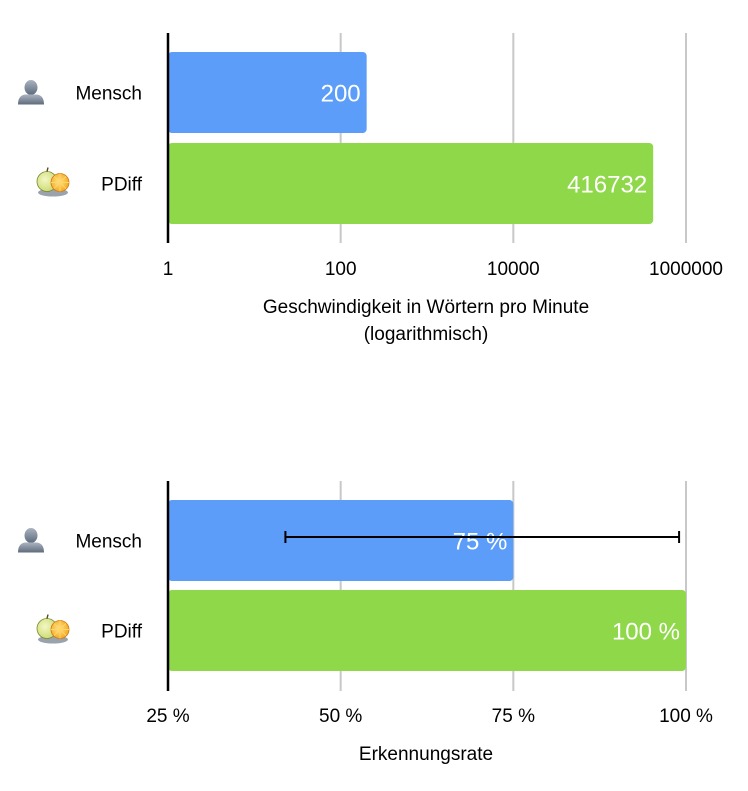 This screenshot has width=748, height=791. I want to click on bar-value-label: 100 %, so click(646, 632).